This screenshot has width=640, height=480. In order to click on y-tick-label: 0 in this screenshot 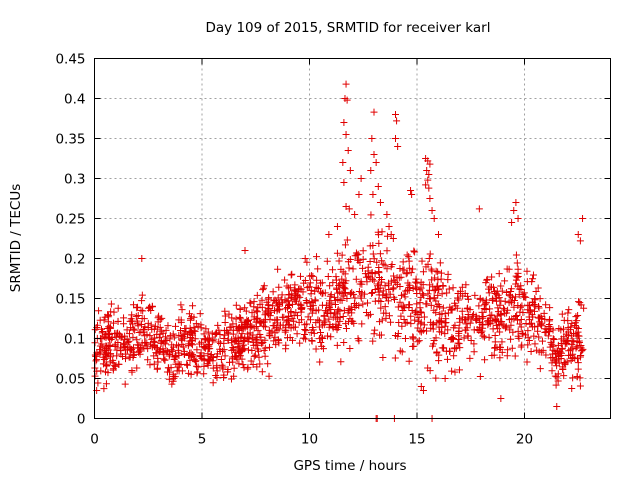, I will do `click(81, 420)`.